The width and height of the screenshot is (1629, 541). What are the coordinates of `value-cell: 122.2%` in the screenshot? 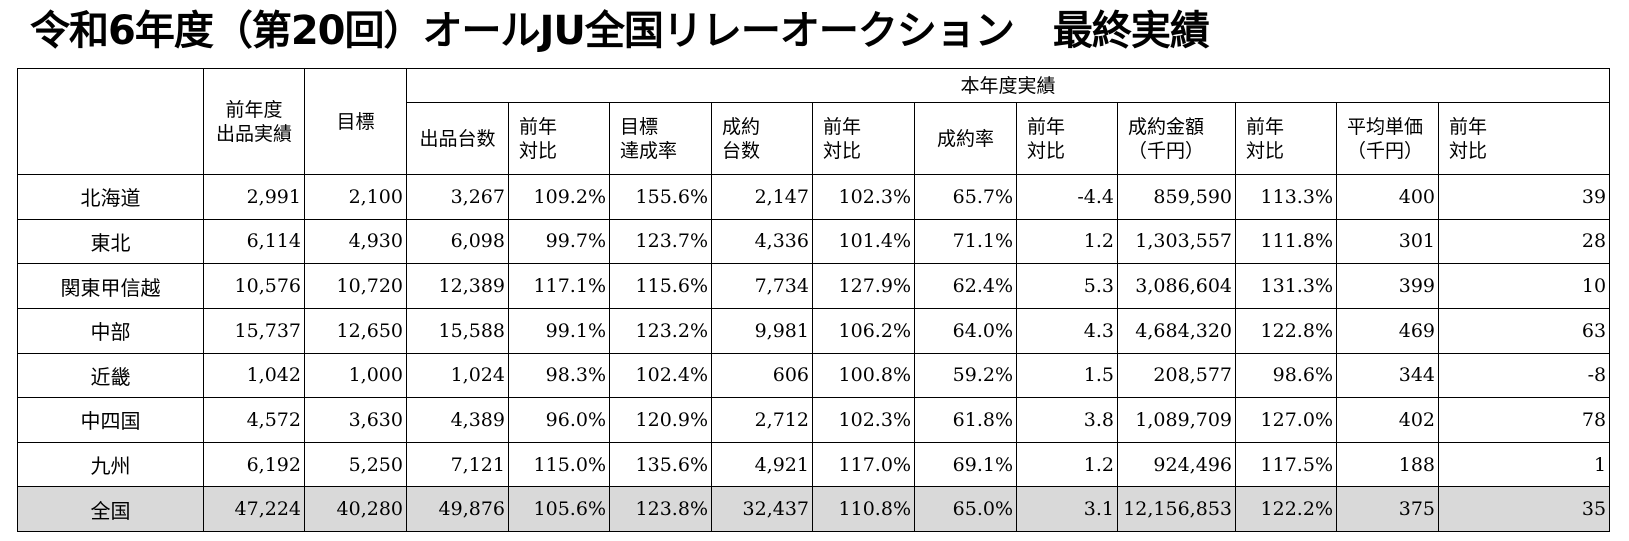 It's located at (1286, 509).